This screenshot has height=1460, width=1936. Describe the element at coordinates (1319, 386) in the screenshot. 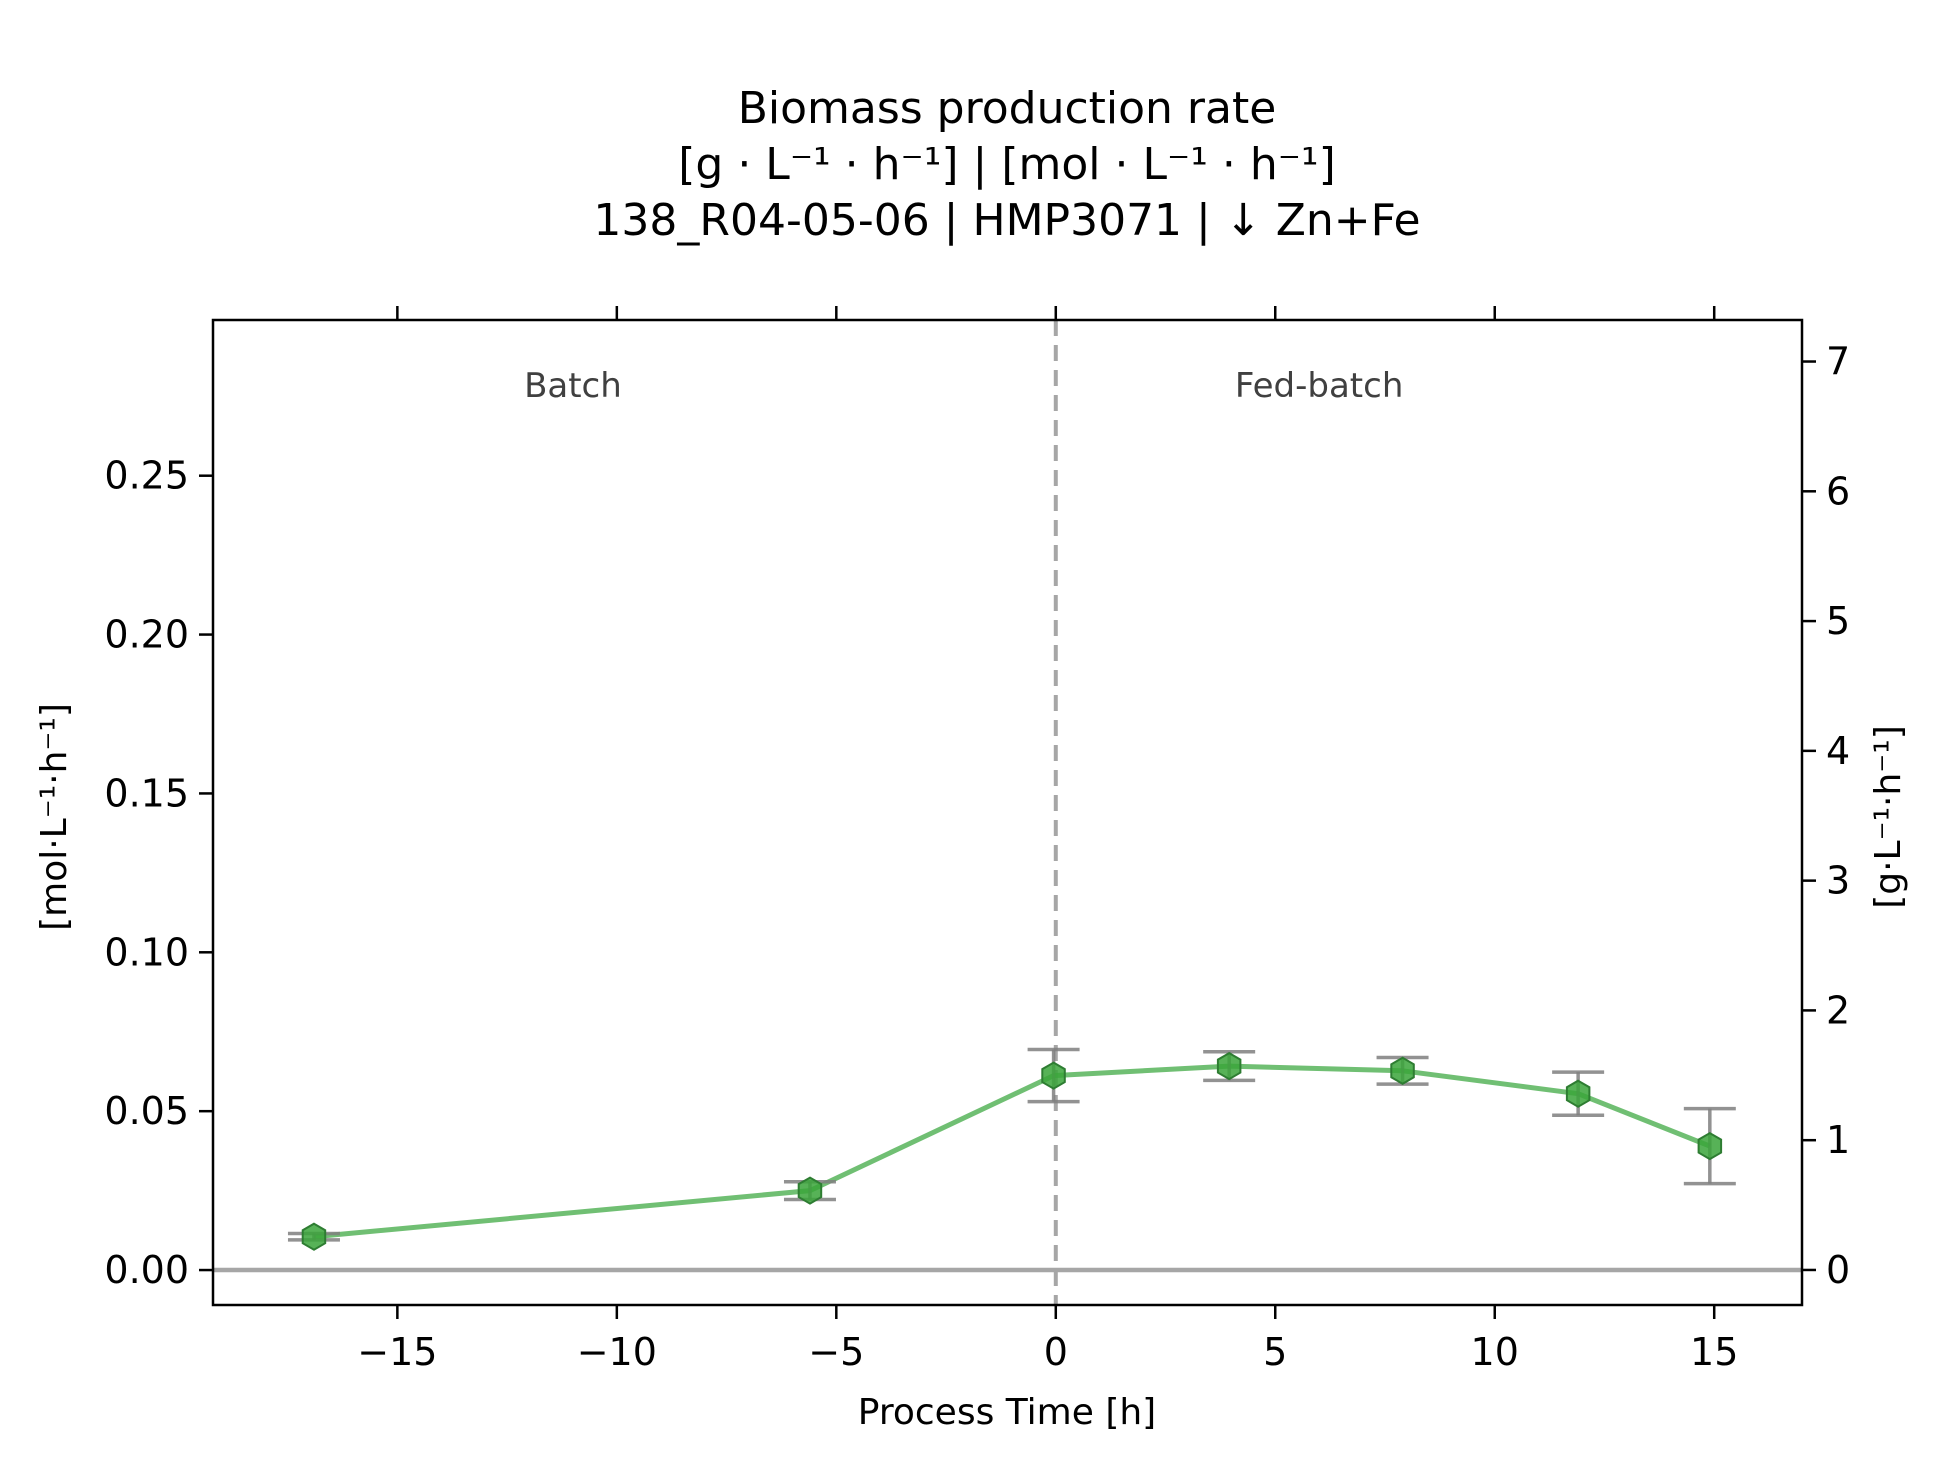

I see `phase-label-fed-batch: Fed-batch` at that location.